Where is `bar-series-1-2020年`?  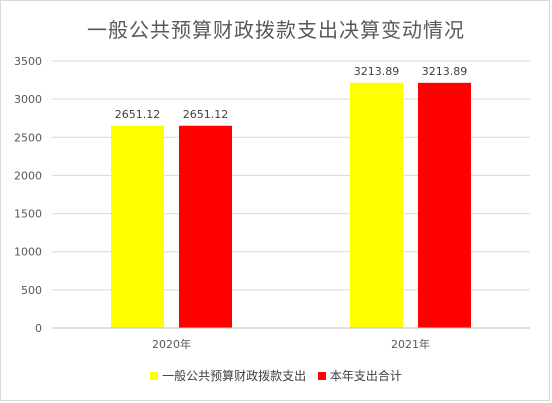 bar-series-1-2020年 is located at coordinates (137, 226).